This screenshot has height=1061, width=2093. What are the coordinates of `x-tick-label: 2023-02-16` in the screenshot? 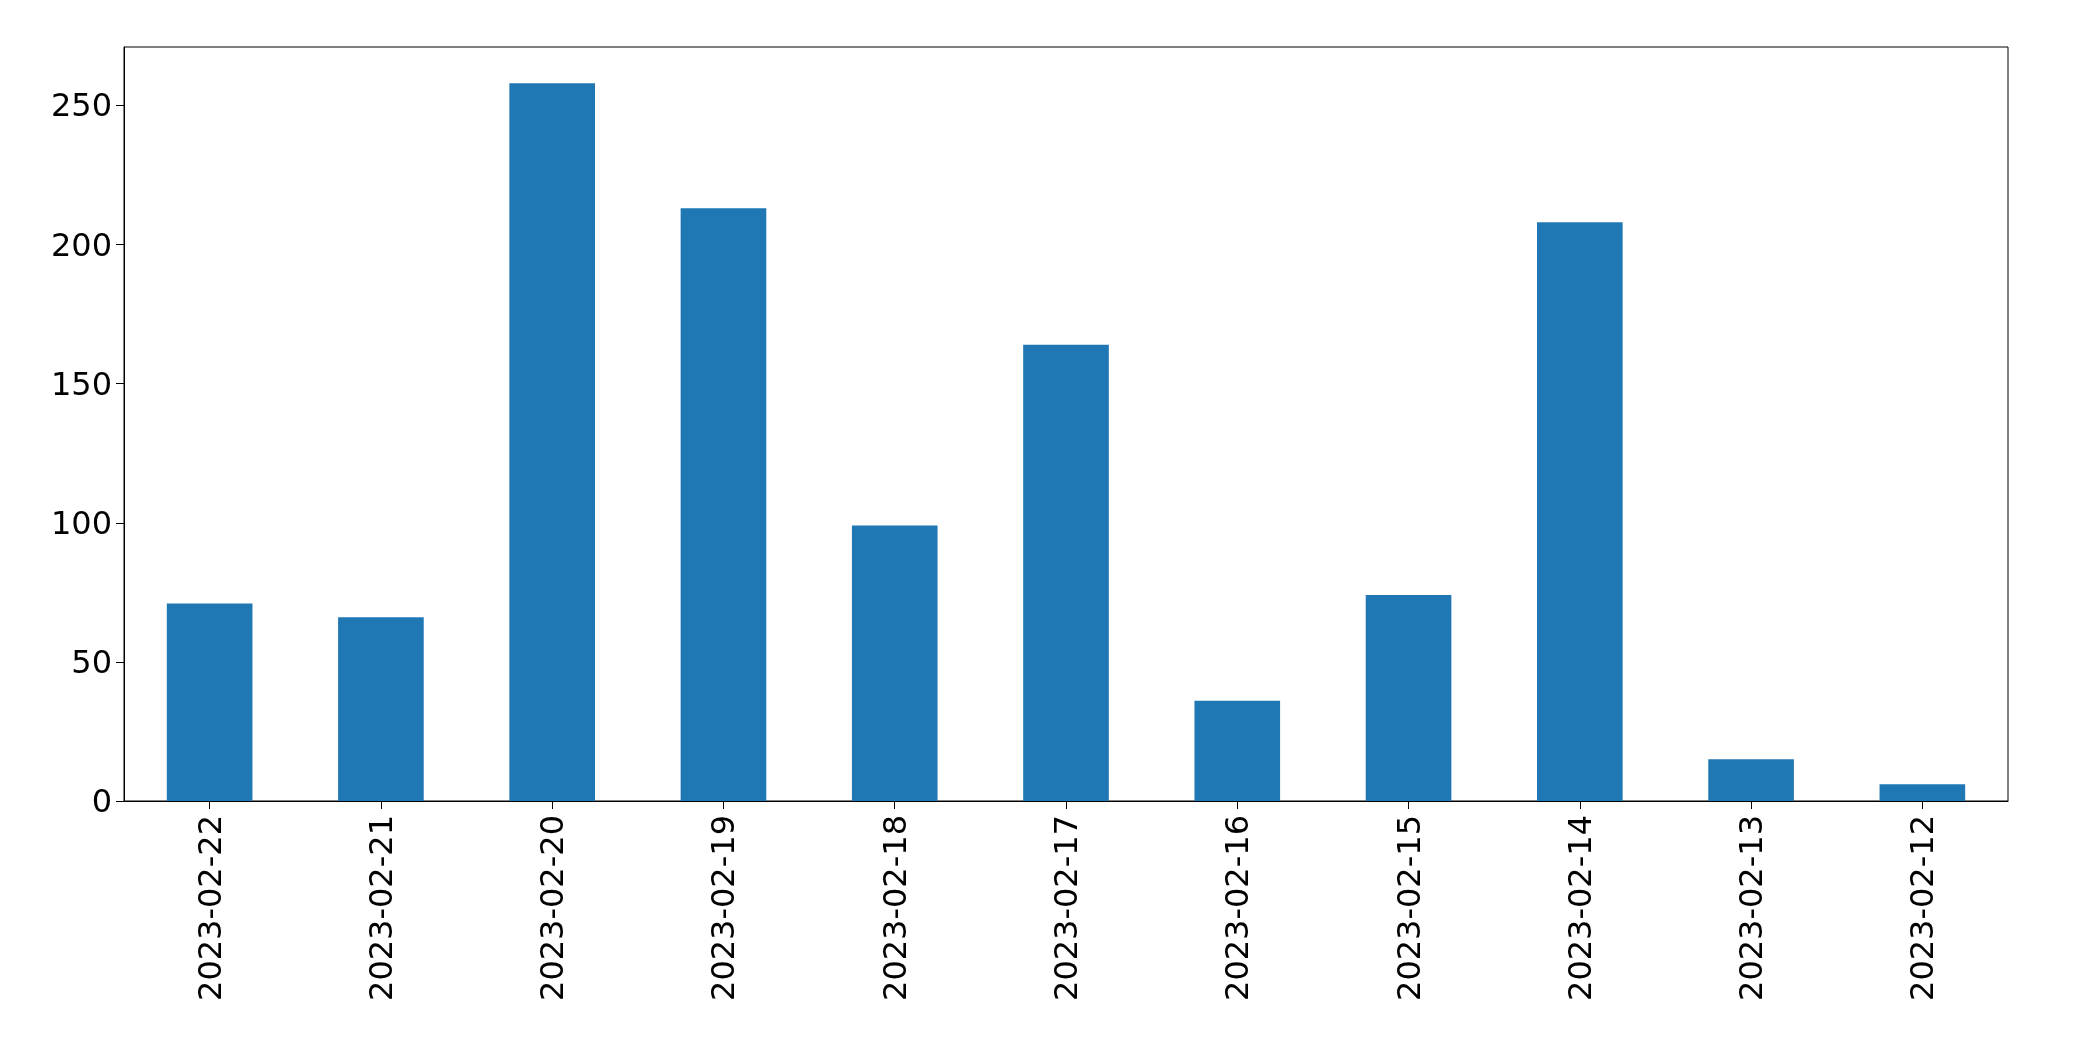 It's located at (1237, 908).